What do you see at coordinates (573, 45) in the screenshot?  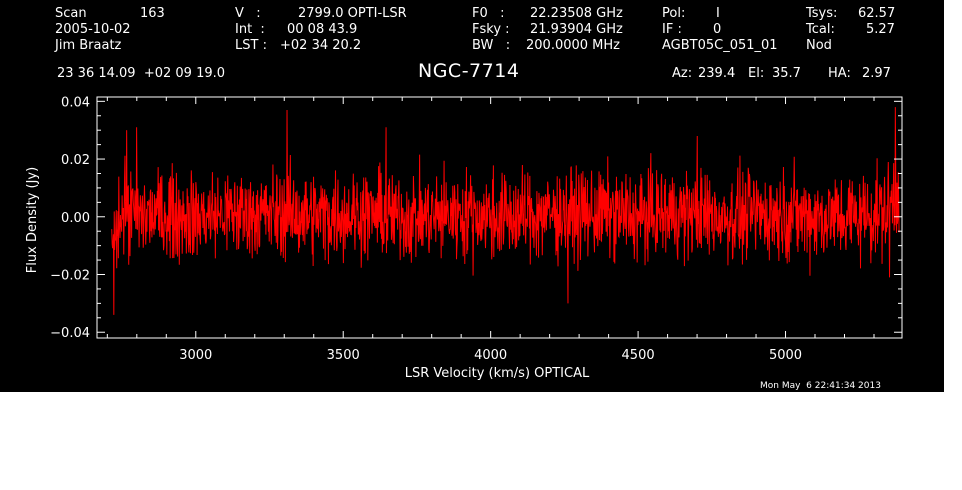 I see `bw-value: 200.0000 MHz` at bounding box center [573, 45].